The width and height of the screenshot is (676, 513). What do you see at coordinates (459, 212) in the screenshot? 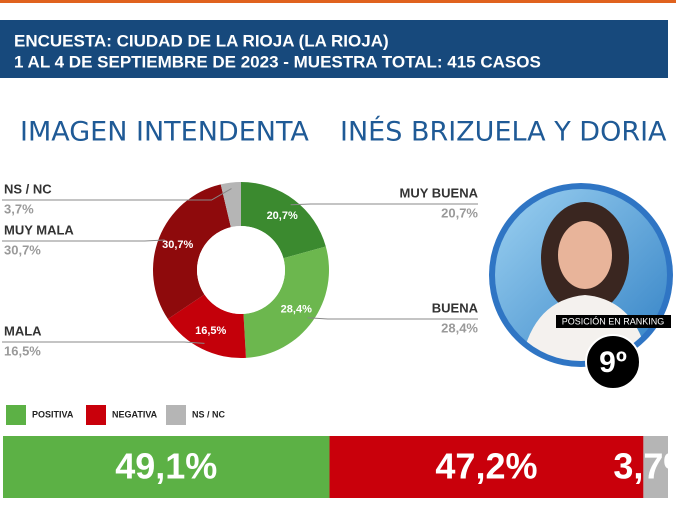
I see `value-label: 20,7%` at bounding box center [459, 212].